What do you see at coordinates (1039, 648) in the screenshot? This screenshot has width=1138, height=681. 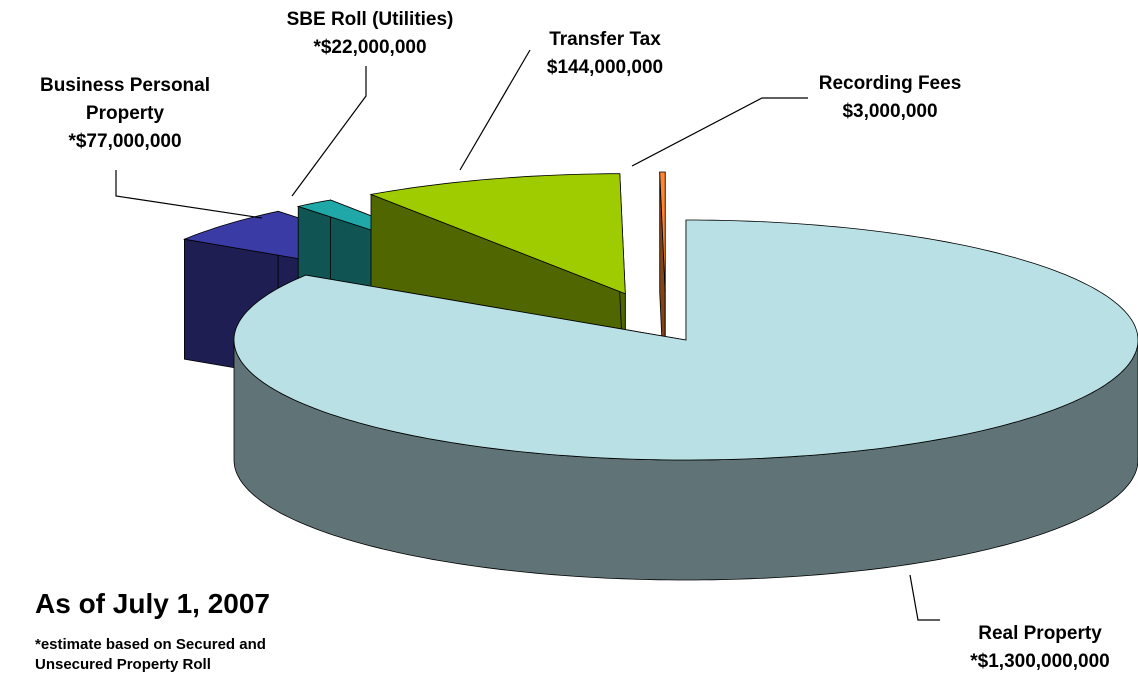 I see `slice-label: Real Property *$1,300,000,000` at bounding box center [1039, 648].